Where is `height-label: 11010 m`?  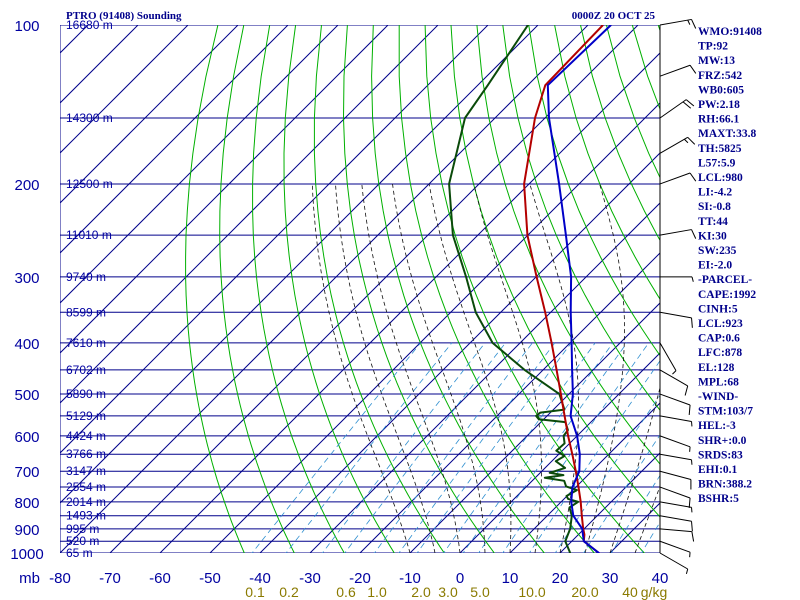 height-label: 11010 m is located at coordinates (89, 235).